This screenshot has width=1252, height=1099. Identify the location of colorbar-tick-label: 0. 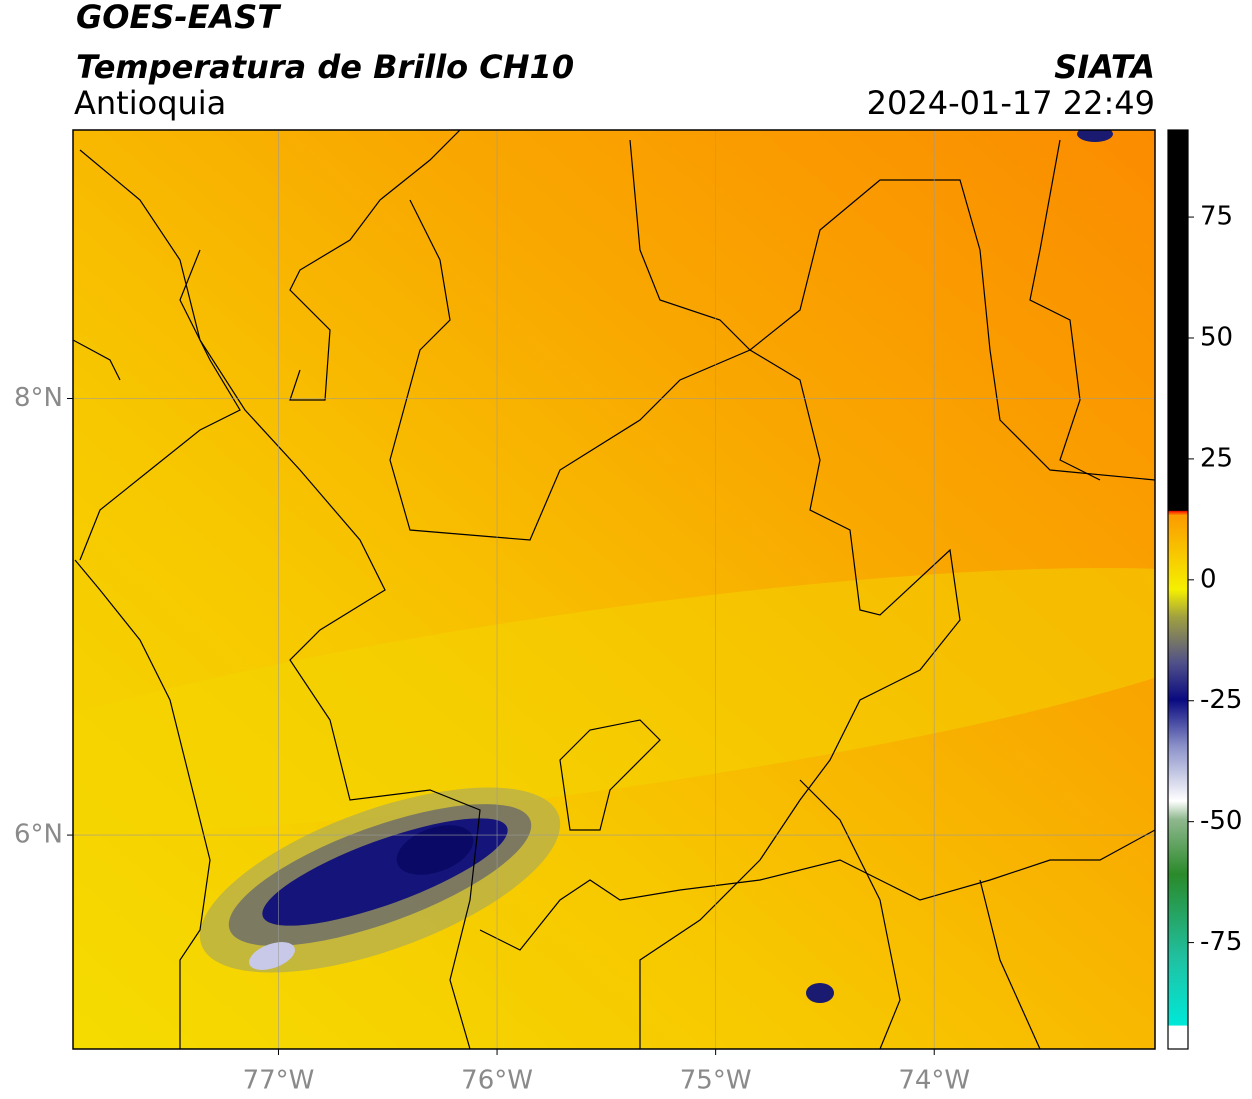
(1208, 579).